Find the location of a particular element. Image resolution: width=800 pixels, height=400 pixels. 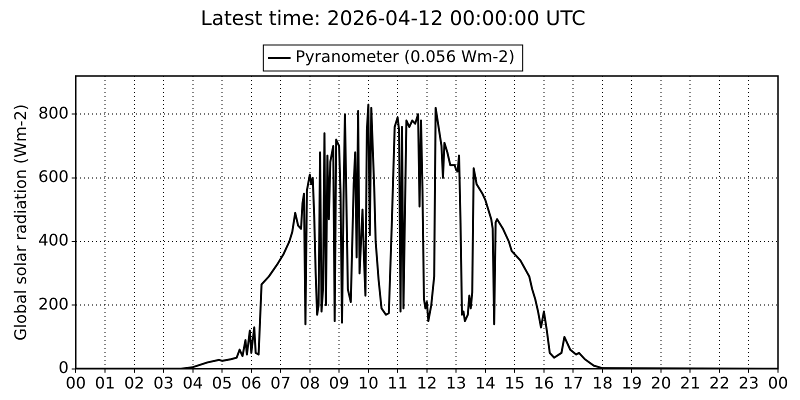

x-tick-label: 08 is located at coordinates (310, 383).